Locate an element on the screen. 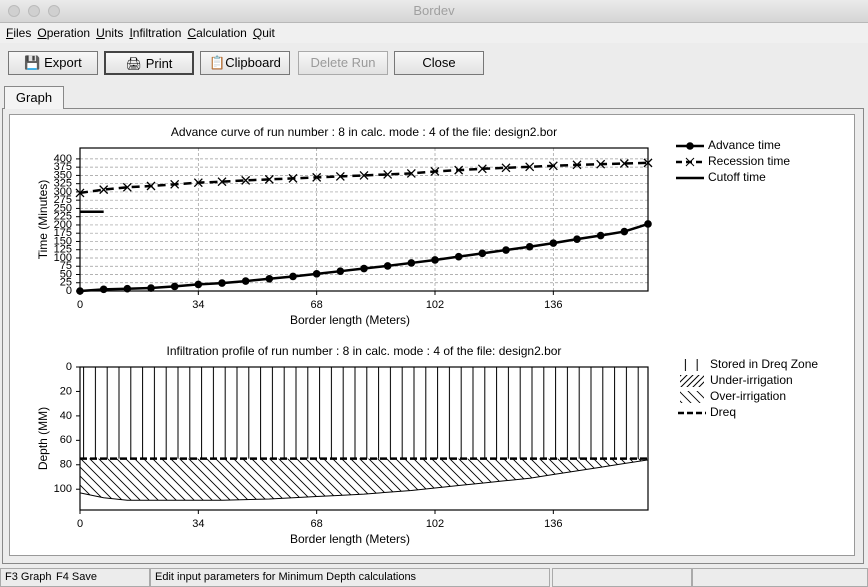 The image size is (868, 587). y-tick-label: 200 is located at coordinates (63, 225).